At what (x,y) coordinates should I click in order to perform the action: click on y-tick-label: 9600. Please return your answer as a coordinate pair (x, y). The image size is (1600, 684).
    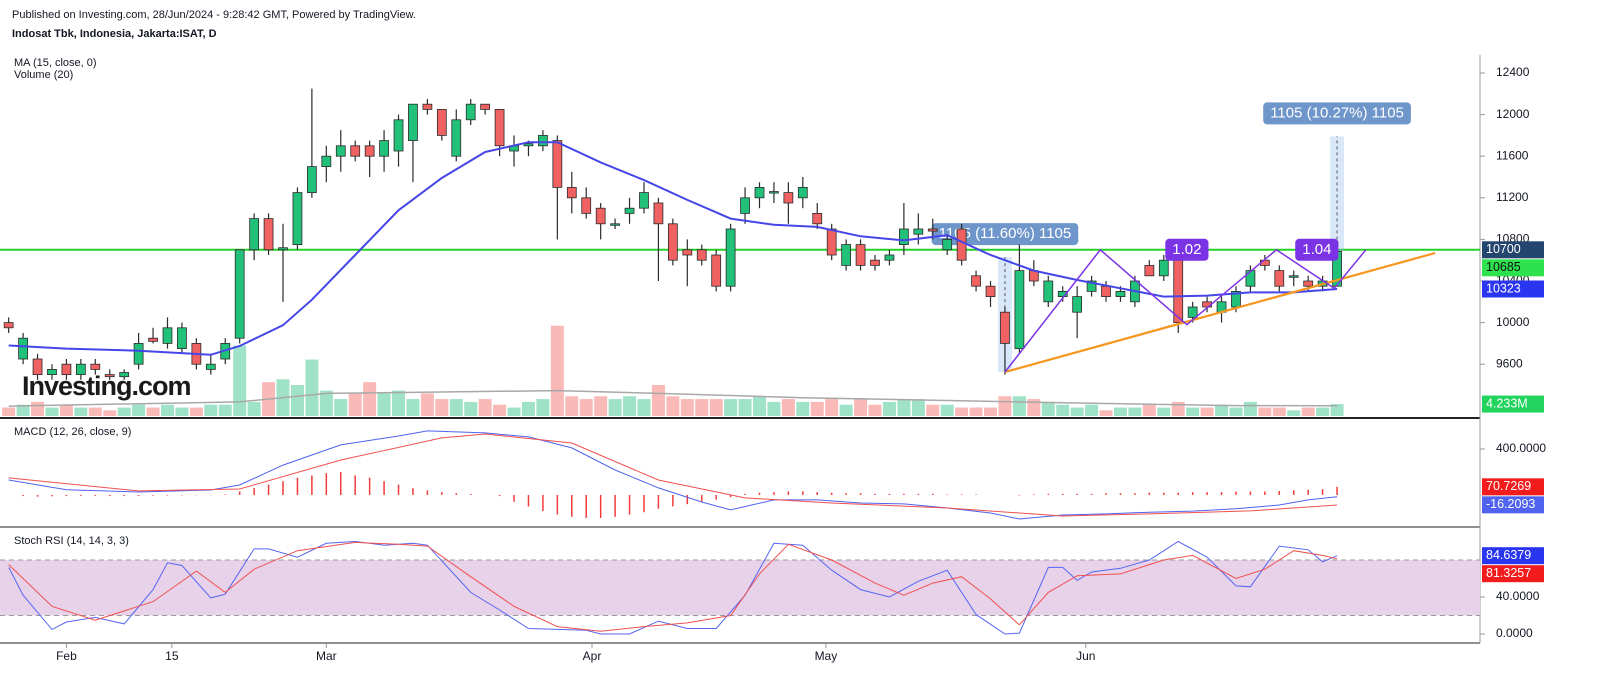
    Looking at the image, I should click on (1509, 363).